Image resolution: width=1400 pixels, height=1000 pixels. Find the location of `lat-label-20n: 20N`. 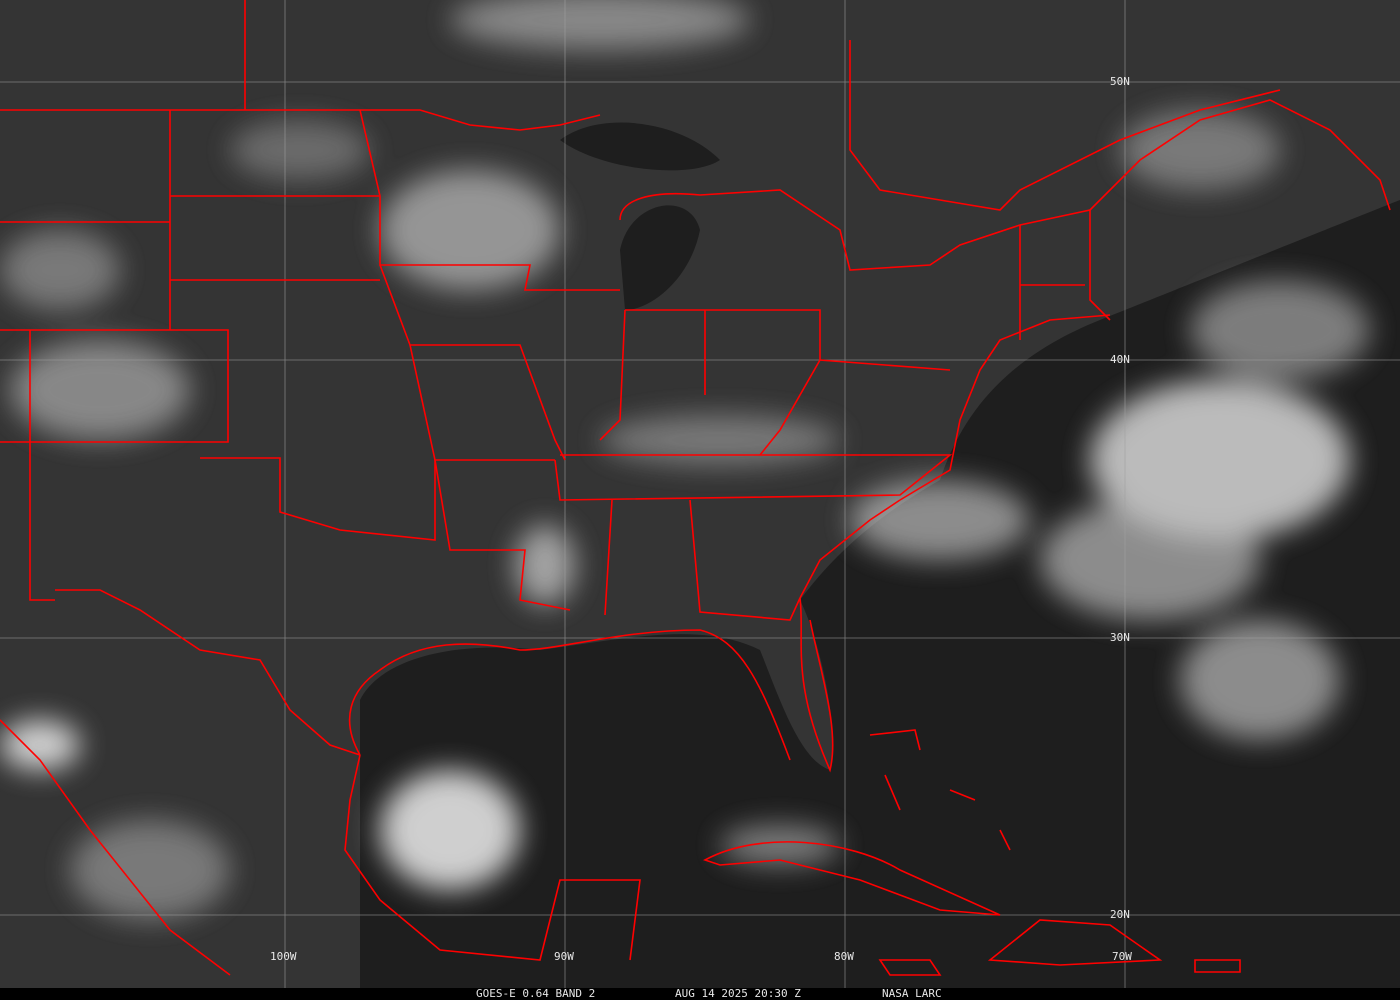

lat-label-20n: 20N is located at coordinates (1120, 914).